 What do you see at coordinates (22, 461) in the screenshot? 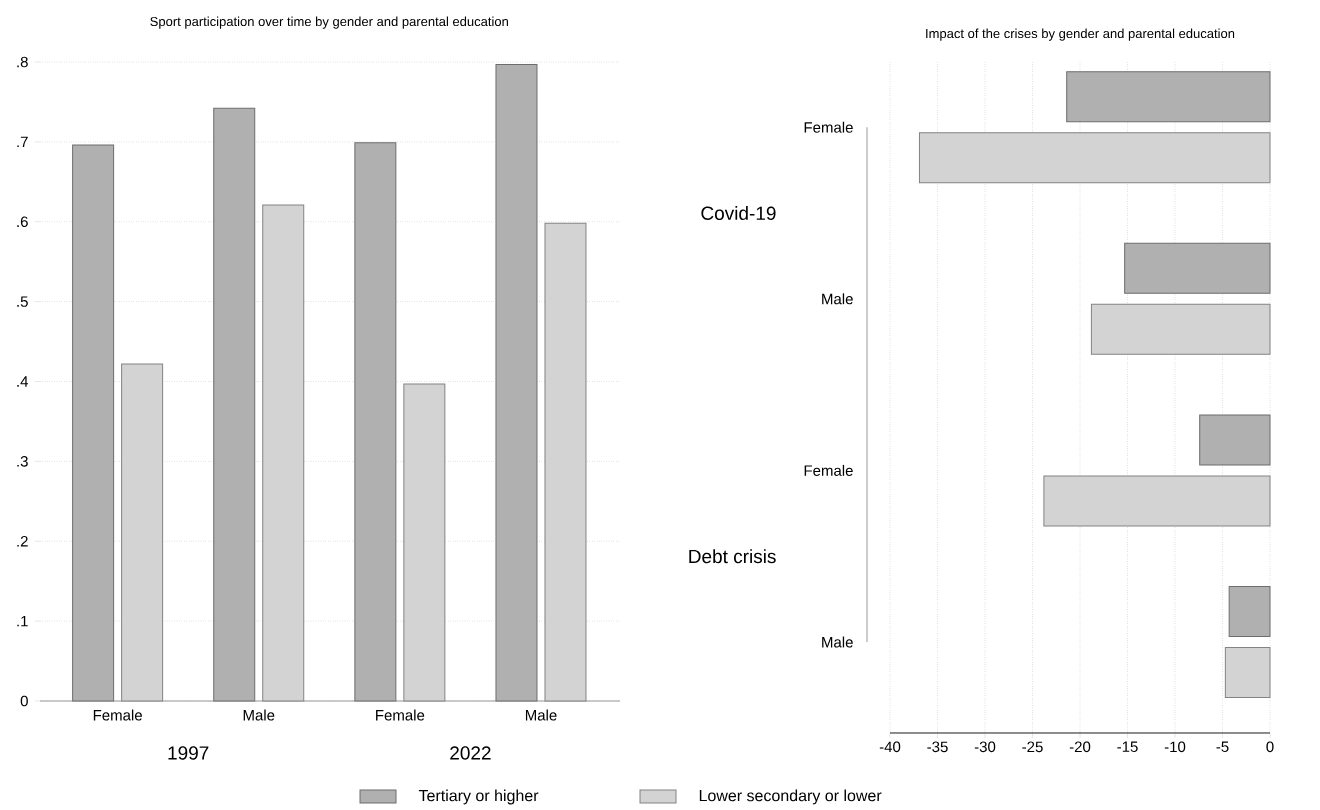
I see `y-tick-label: .3` at bounding box center [22, 461].